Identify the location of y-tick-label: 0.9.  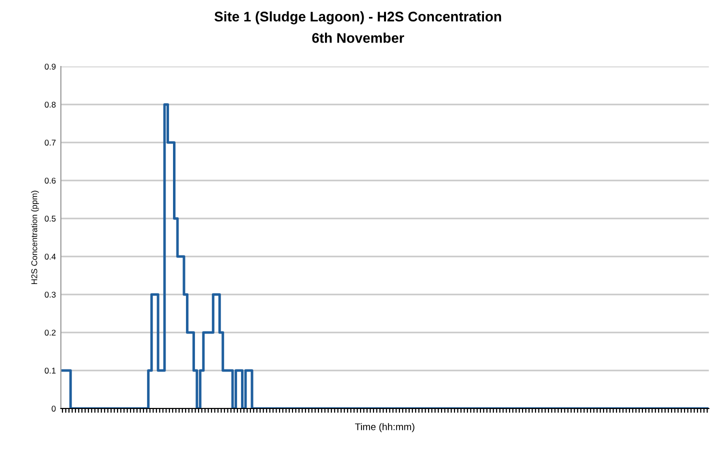
(50, 67).